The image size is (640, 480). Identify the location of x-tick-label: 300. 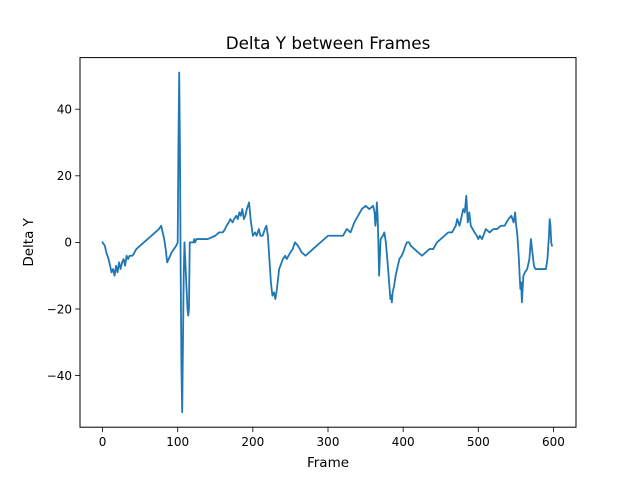
(328, 442).